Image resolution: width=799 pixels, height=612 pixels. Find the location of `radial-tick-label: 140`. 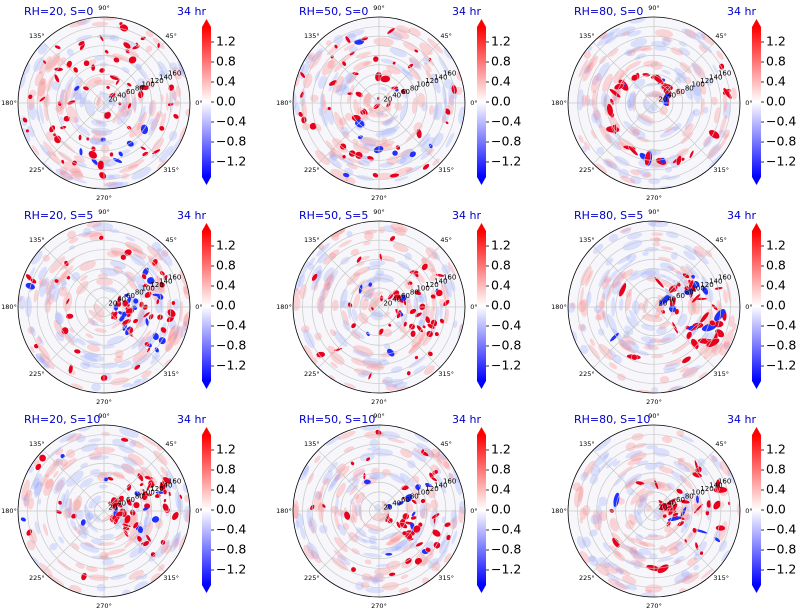

radial-tick-label: 140 is located at coordinates (715, 485).